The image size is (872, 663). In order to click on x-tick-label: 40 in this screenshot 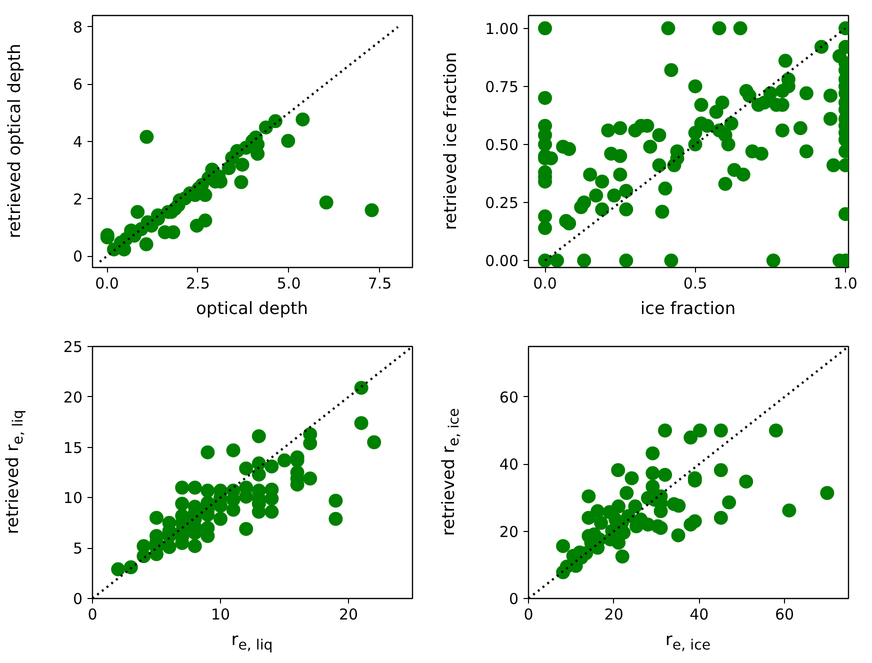, I will do `click(699, 615)`.